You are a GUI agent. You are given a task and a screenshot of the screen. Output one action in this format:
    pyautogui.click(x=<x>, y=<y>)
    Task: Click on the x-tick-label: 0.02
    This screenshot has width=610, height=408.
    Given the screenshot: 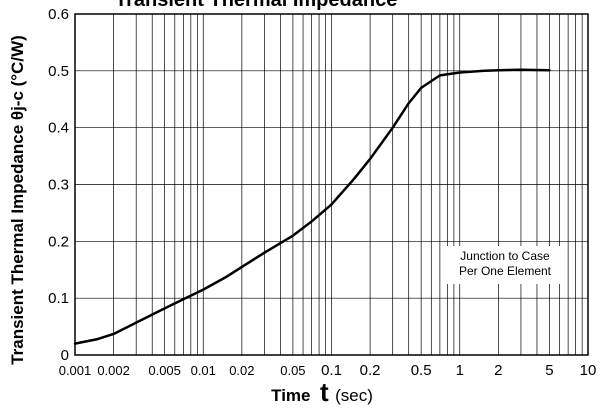 What is the action you would take?
    pyautogui.click(x=241, y=370)
    